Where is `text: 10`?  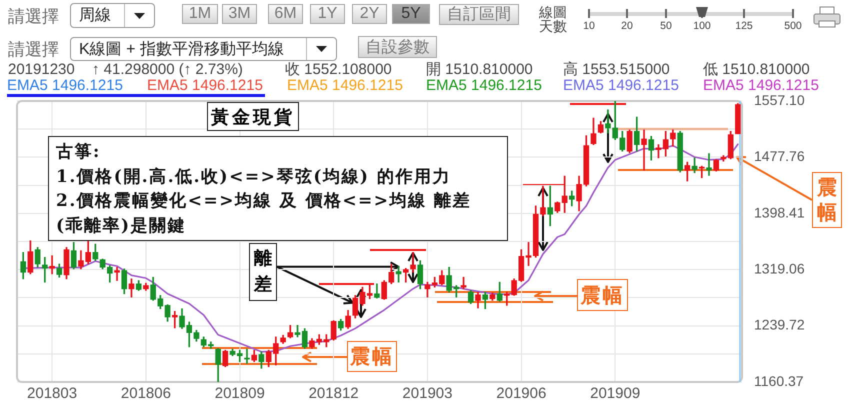 text: 10 is located at coordinates (589, 26).